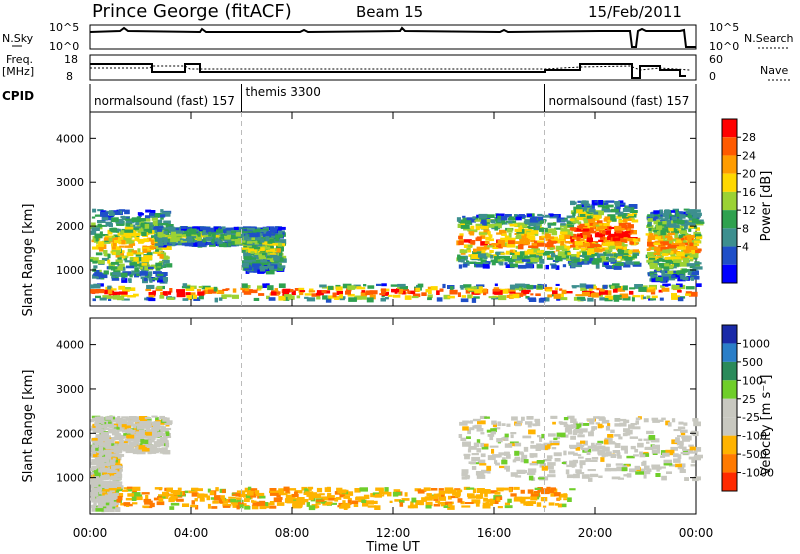  What do you see at coordinates (716, 59) in the screenshot?
I see `nave-tick-top: 60` at bounding box center [716, 59].